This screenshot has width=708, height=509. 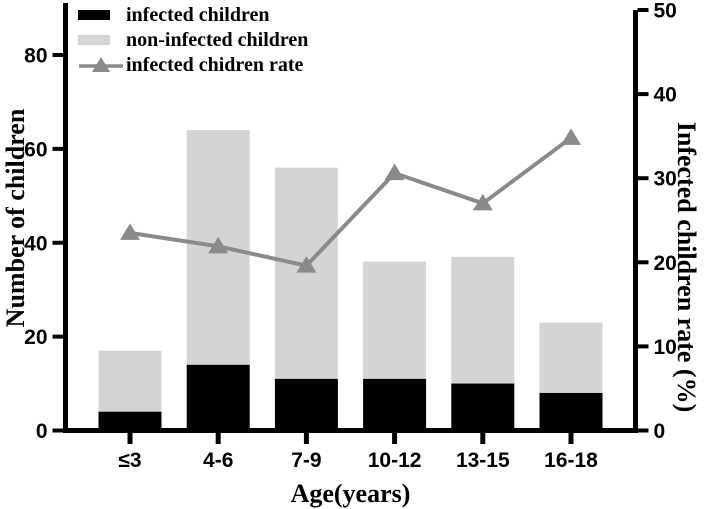 What do you see at coordinates (350, 493) in the screenshot?
I see `x-axis-title: Age(years)` at bounding box center [350, 493].